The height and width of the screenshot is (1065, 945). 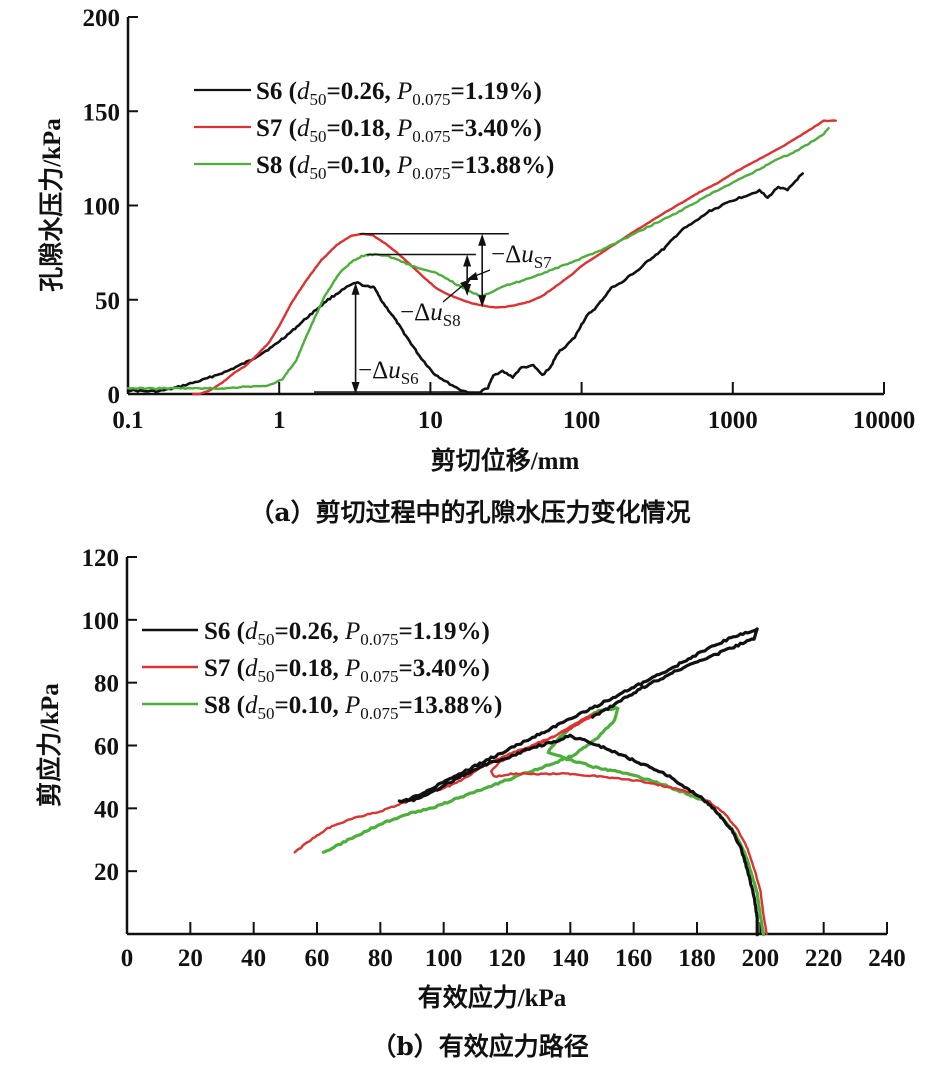 What do you see at coordinates (469, 512) in the screenshot?
I see `chart-a-caption: （a）剪切过程中的孔隙水压力变化情况` at bounding box center [469, 512].